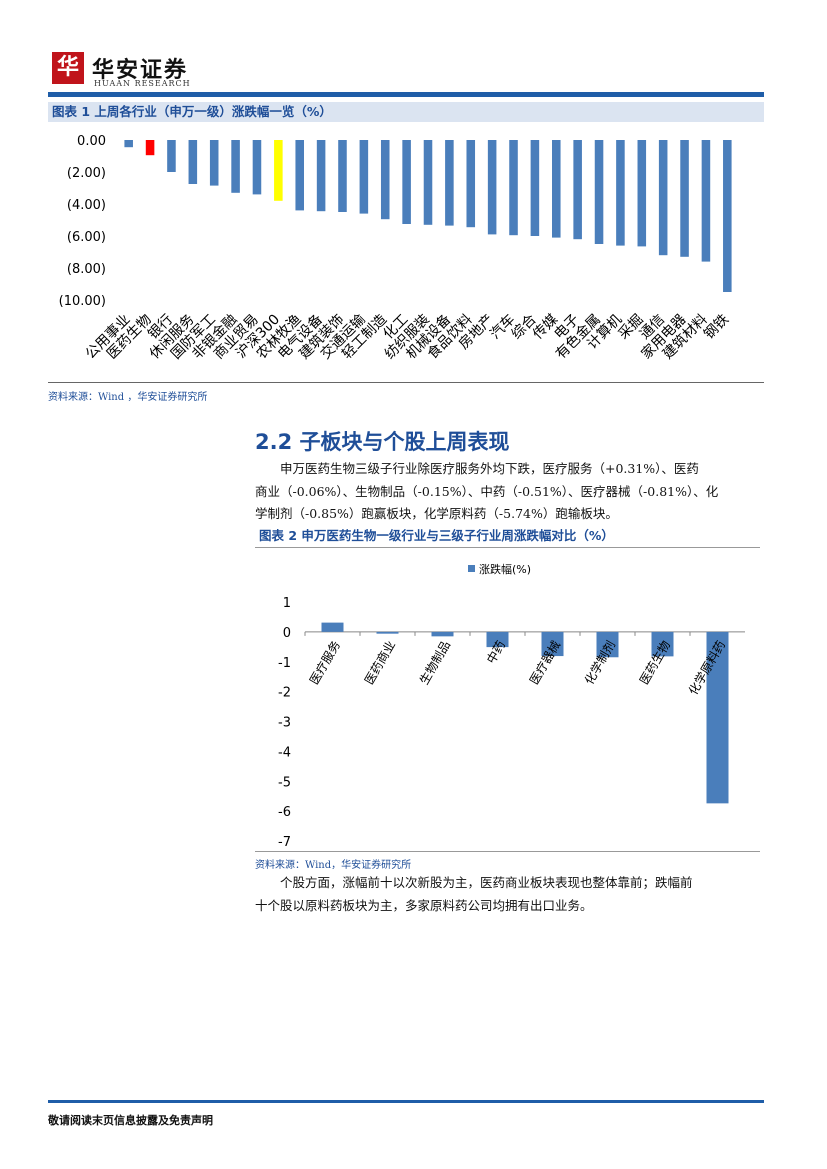  I want to click on y-tick-label: -2, so click(284, 693).